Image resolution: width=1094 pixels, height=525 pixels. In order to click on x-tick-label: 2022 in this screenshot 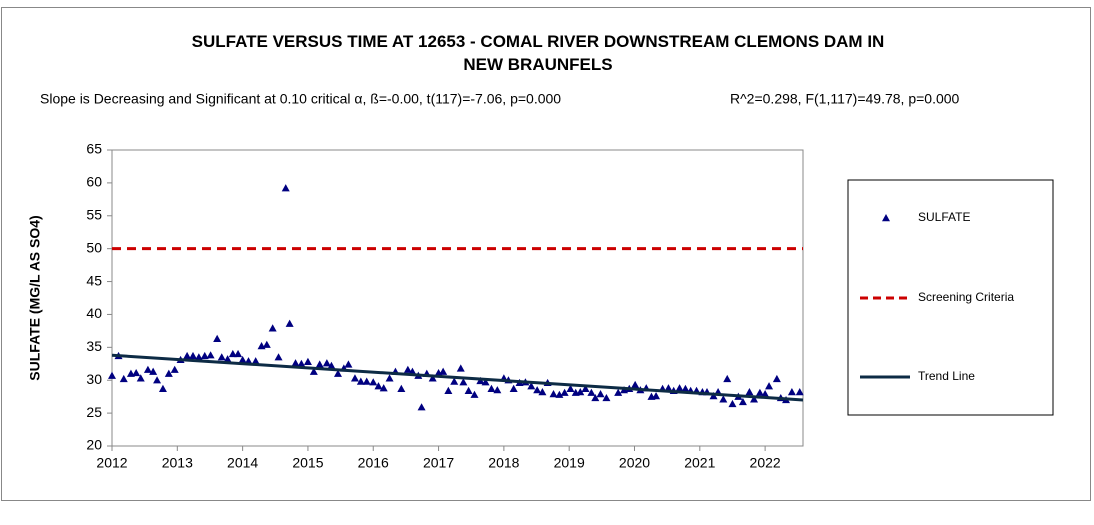, I will do `click(765, 463)`.